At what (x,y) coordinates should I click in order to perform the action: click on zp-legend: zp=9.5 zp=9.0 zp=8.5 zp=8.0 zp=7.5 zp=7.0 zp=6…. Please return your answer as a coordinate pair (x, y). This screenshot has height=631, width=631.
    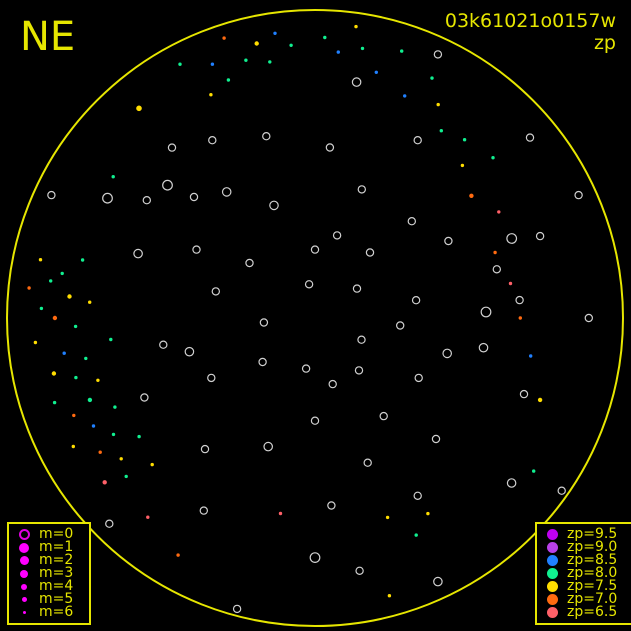
    Looking at the image, I should click on (583, 573).